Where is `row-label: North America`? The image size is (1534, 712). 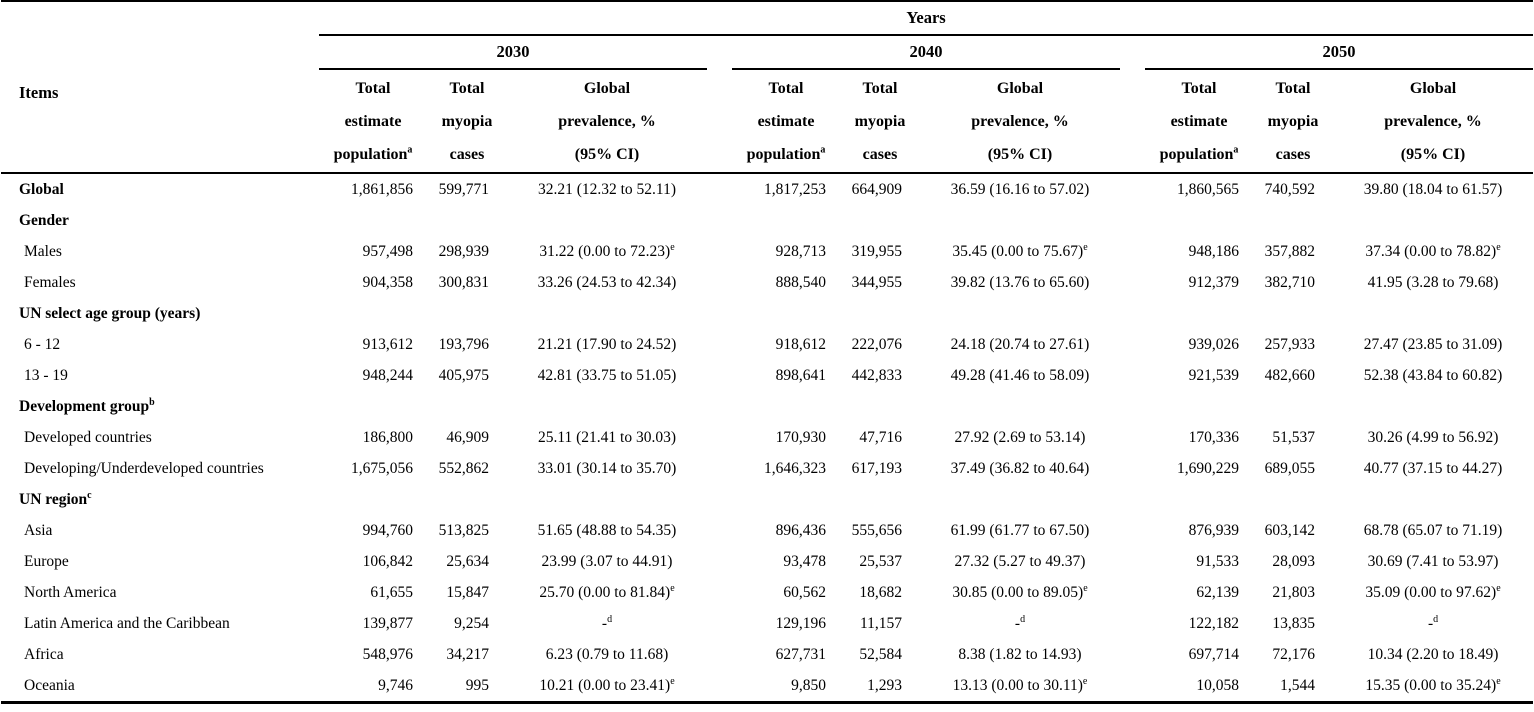
row-label: North America is located at coordinates (70, 592).